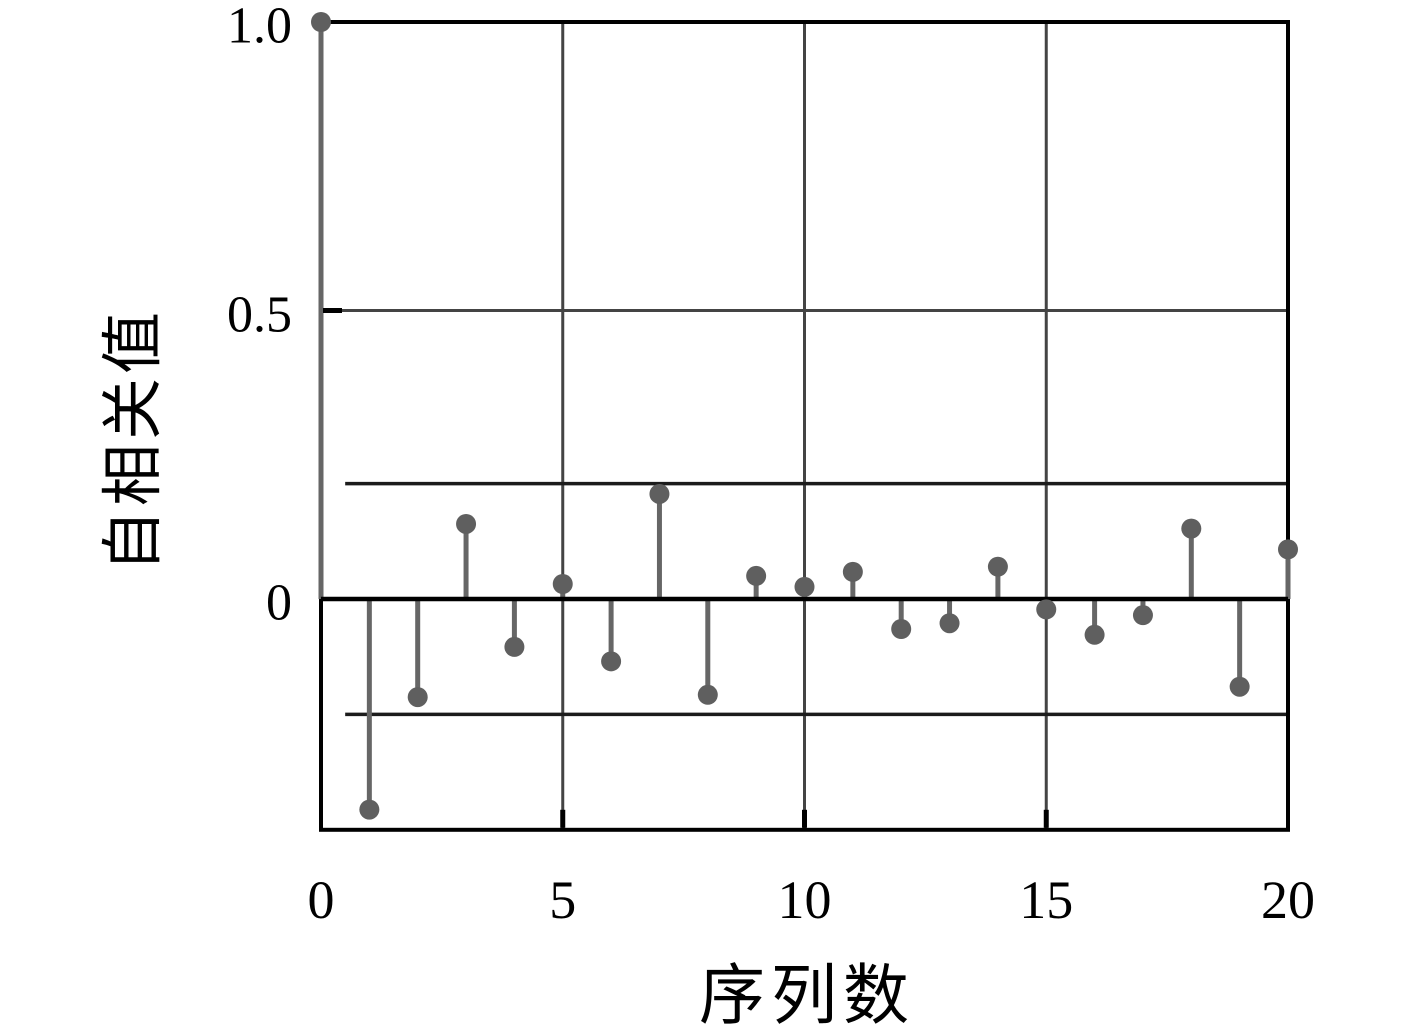 This screenshot has height=1030, width=1417. What do you see at coordinates (259, 27) in the screenshot?
I see `y-tick-label-1.0: 1.0` at bounding box center [259, 27].